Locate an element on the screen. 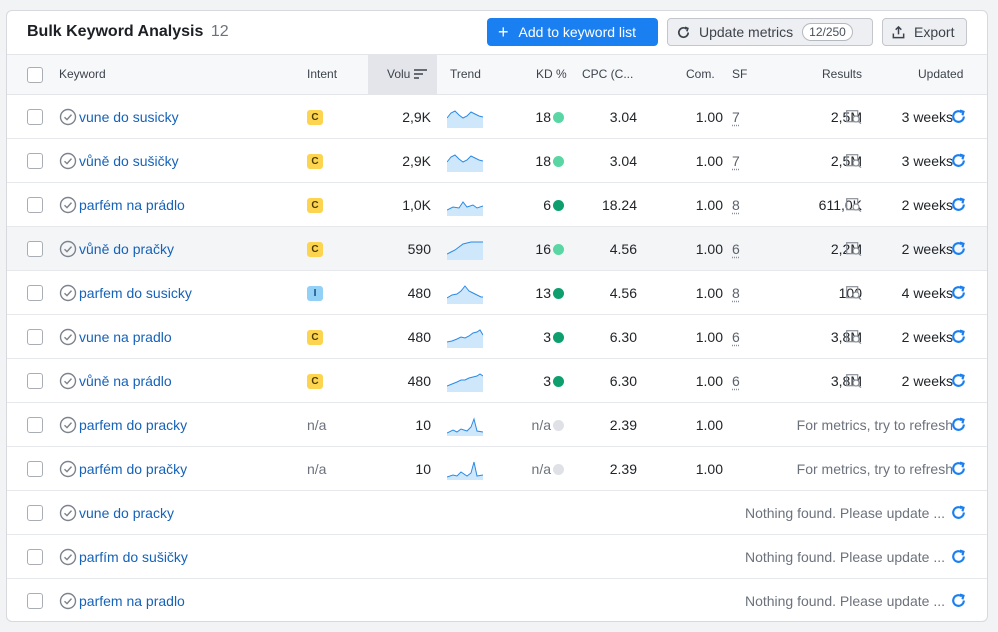 The image size is (998, 632). column-results: Results is located at coordinates (842, 74).